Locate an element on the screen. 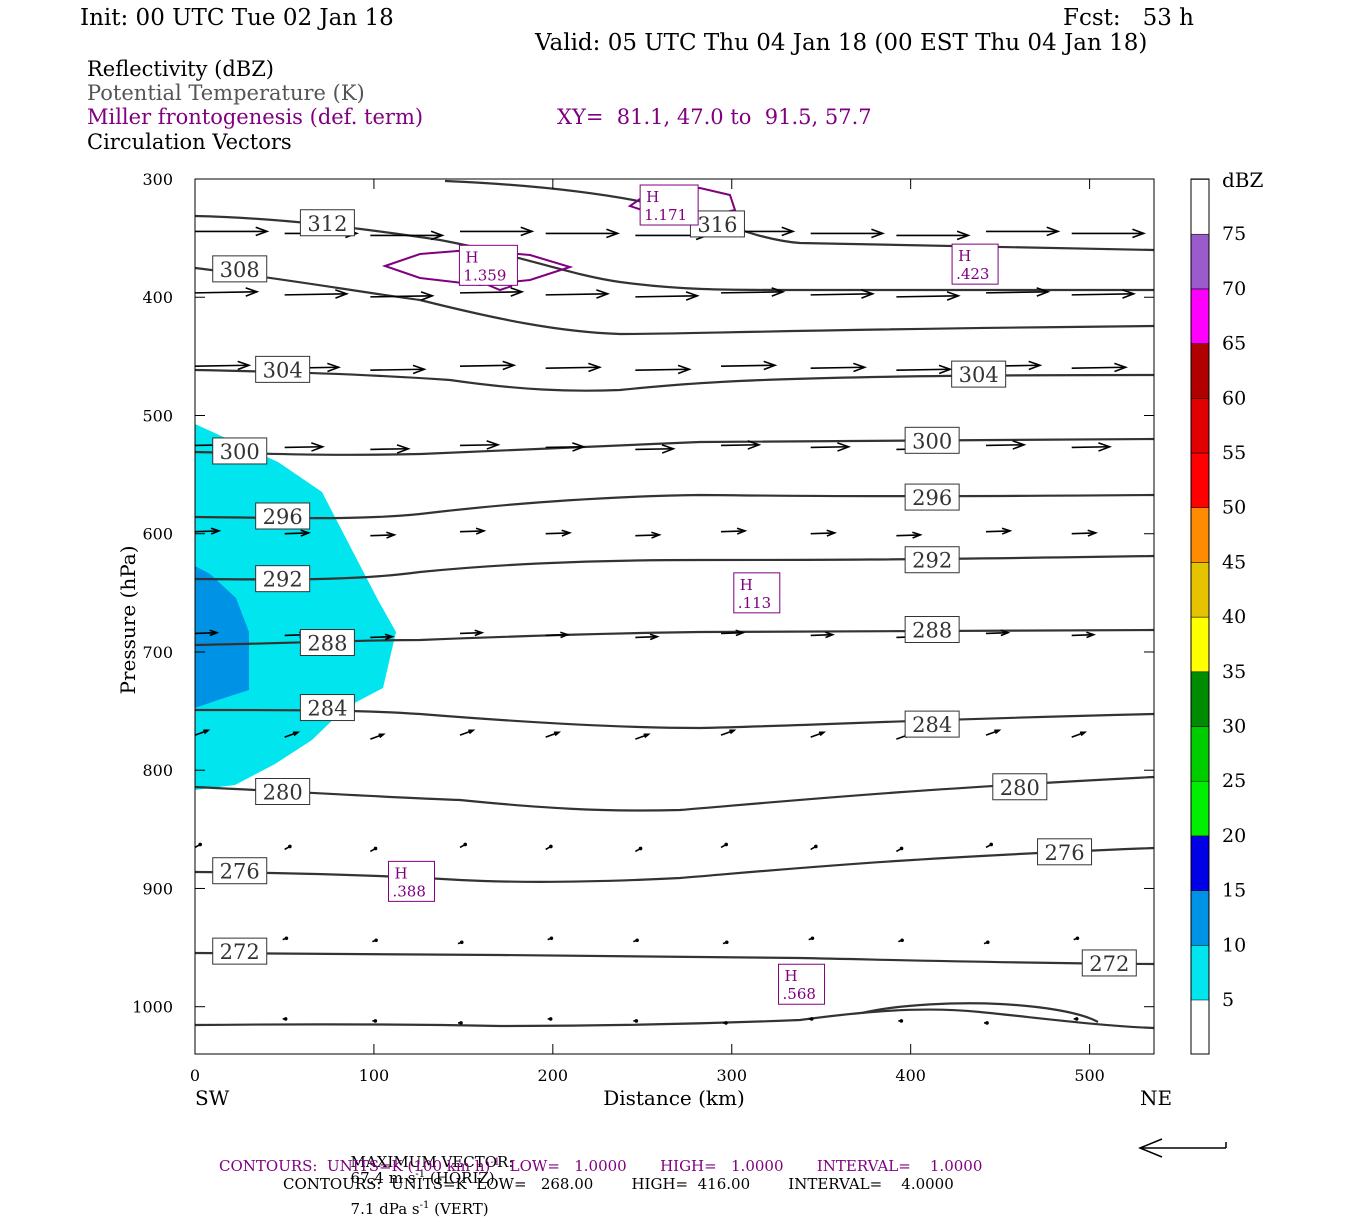  fronto-max-.423: H.423 is located at coordinates (975, 264).